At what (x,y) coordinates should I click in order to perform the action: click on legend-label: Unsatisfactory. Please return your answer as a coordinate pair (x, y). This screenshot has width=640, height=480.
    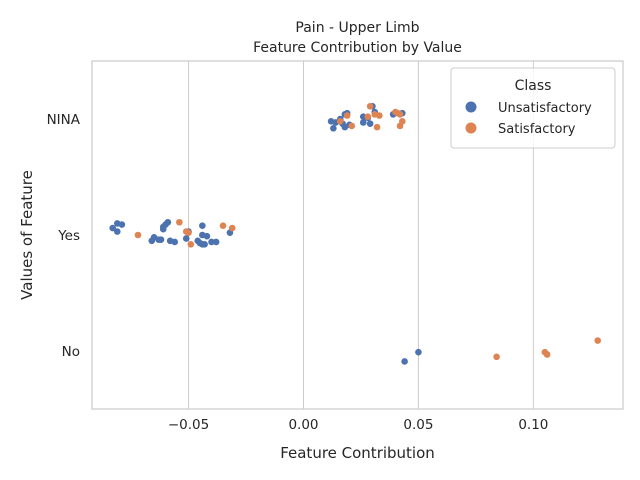
    Looking at the image, I should click on (545, 108).